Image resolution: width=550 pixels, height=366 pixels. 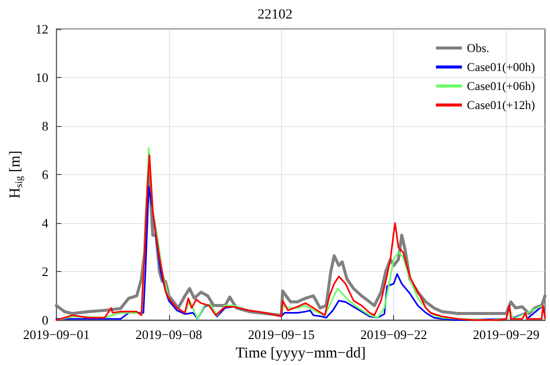 I want to click on x-tick-label: 2019−09−01, so click(x=56, y=334).